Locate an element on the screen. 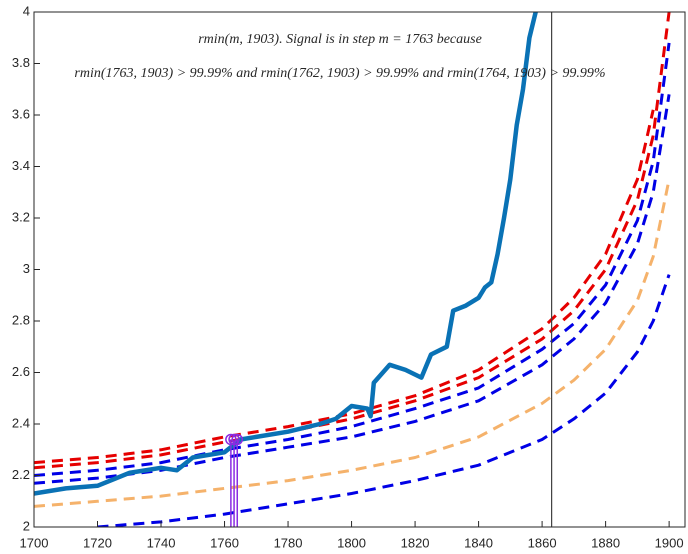 The width and height of the screenshot is (688, 554). y-tick-label: 3 is located at coordinates (26, 268).